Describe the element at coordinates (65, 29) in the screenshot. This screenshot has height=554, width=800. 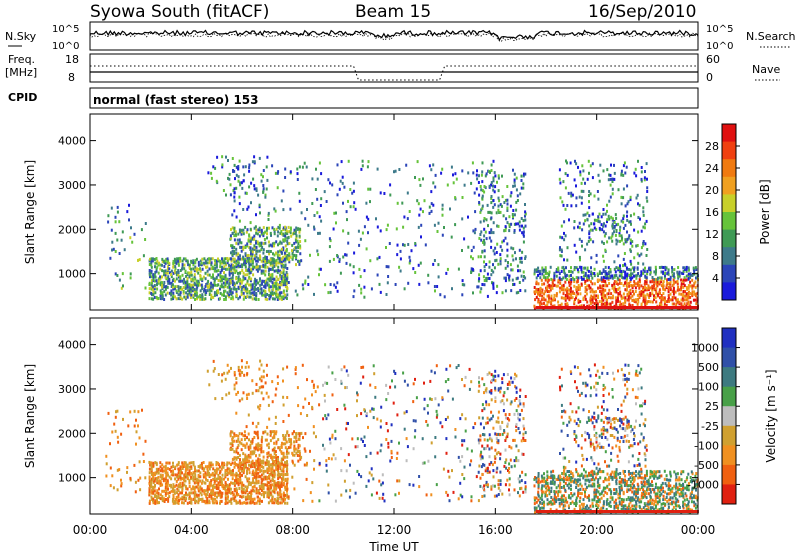
I see `noise-tick-high: 10^5` at that location.